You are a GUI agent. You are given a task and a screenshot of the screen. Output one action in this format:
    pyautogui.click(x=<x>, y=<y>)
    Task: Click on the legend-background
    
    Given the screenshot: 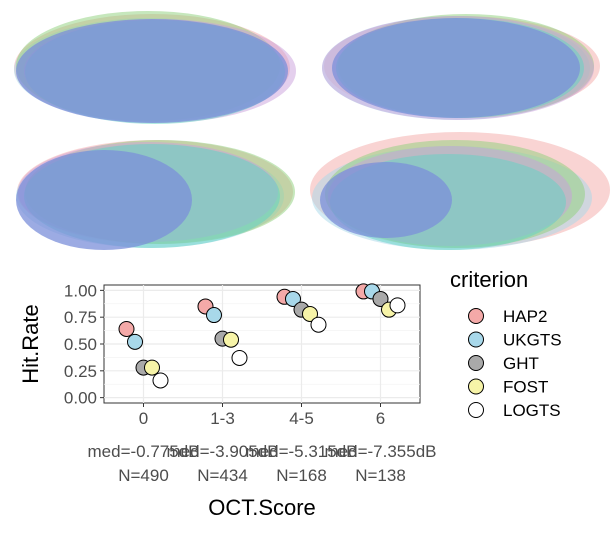 What is the action you would take?
    pyautogui.click(x=532, y=270)
    